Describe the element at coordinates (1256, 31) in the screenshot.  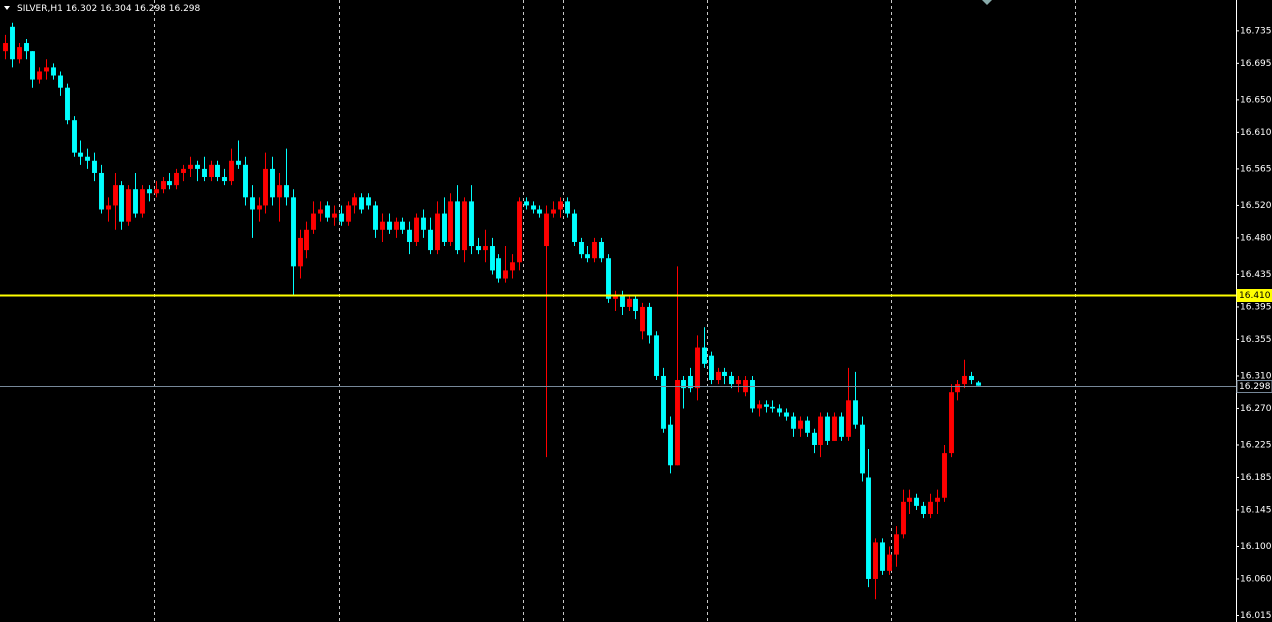
I see `y-tick-label: 16.735` at that location.